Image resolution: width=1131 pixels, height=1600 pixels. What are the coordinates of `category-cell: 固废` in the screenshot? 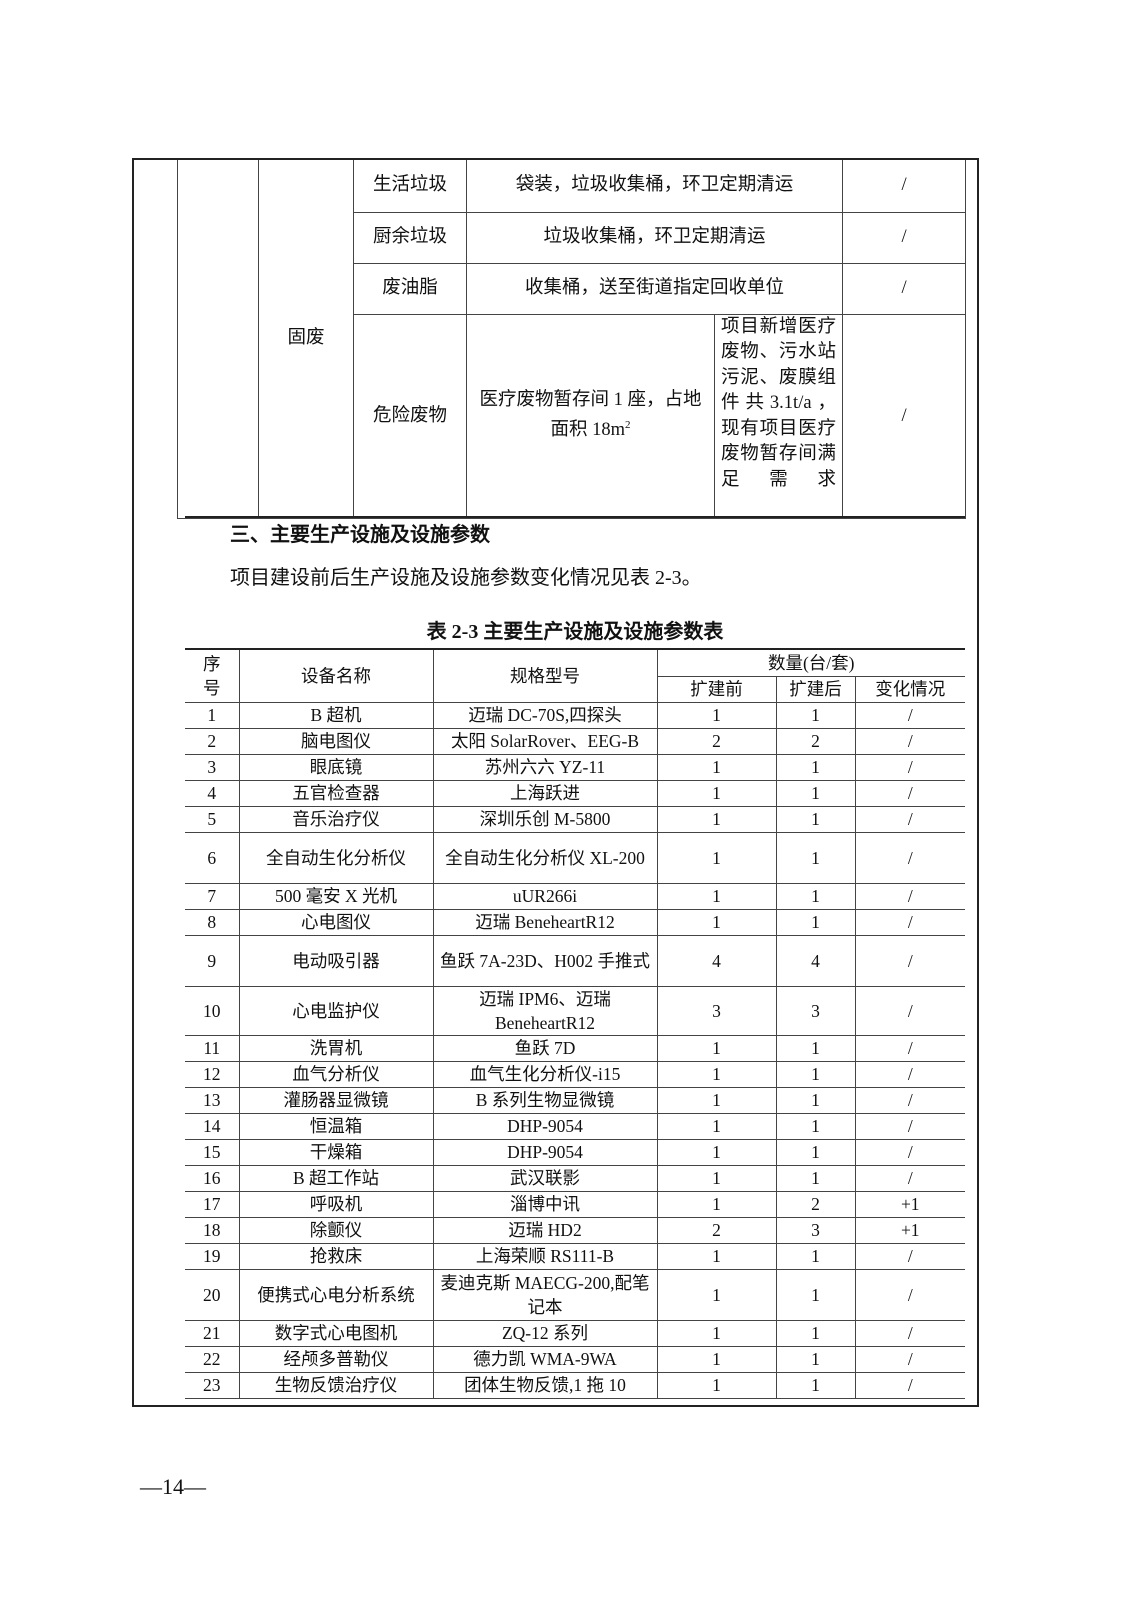 It's located at (306, 339).